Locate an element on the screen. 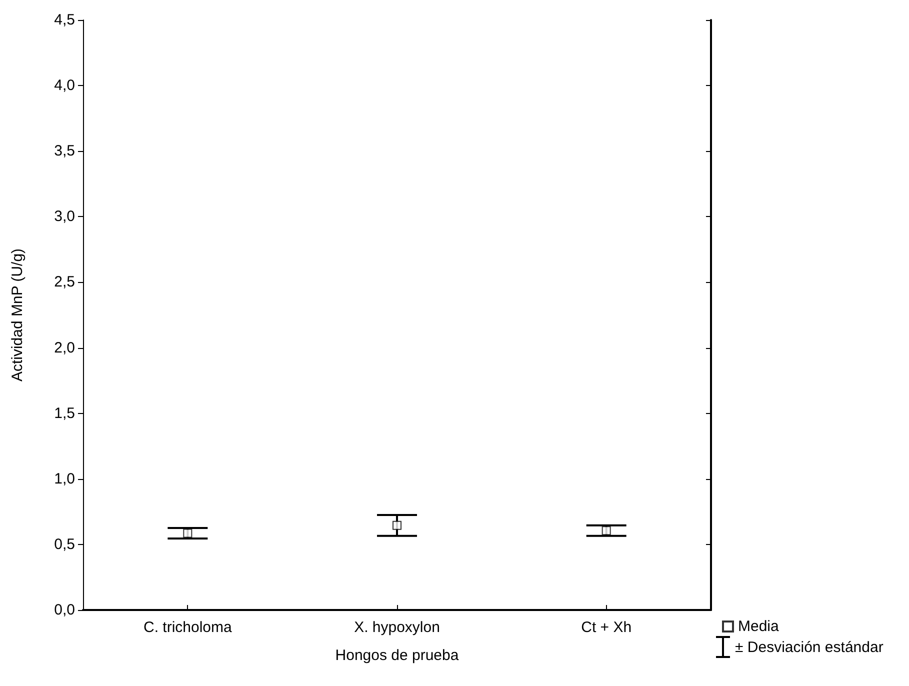  y-tick-label: 4,5 is located at coordinates (64, 20).